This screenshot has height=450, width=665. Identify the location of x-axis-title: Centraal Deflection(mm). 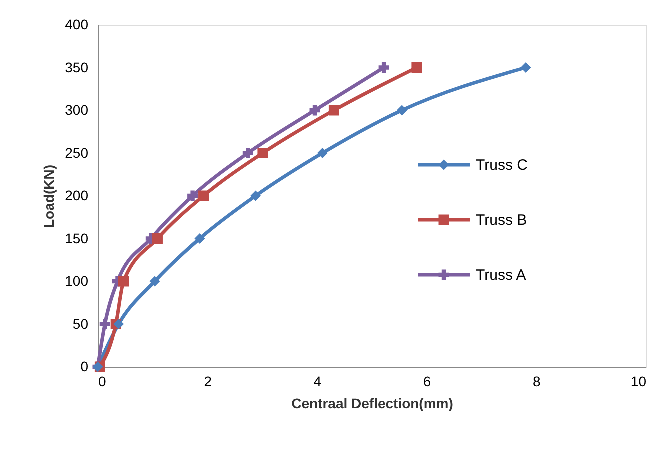
(373, 404).